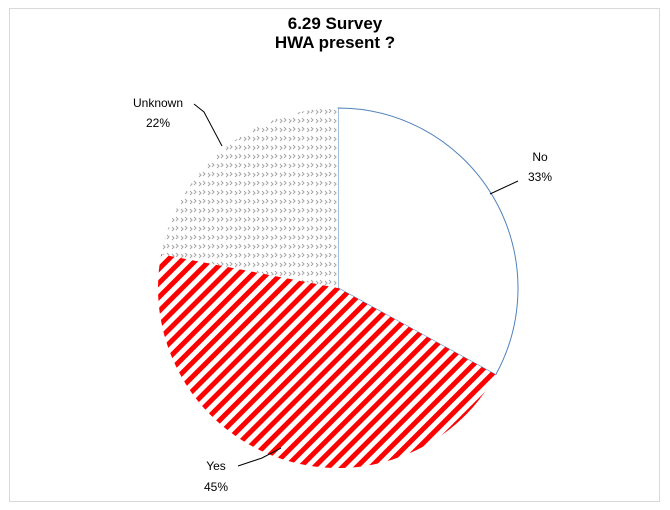  What do you see at coordinates (335, 23) in the screenshot?
I see `chart-title-line-1: 6.29 Survey` at bounding box center [335, 23].